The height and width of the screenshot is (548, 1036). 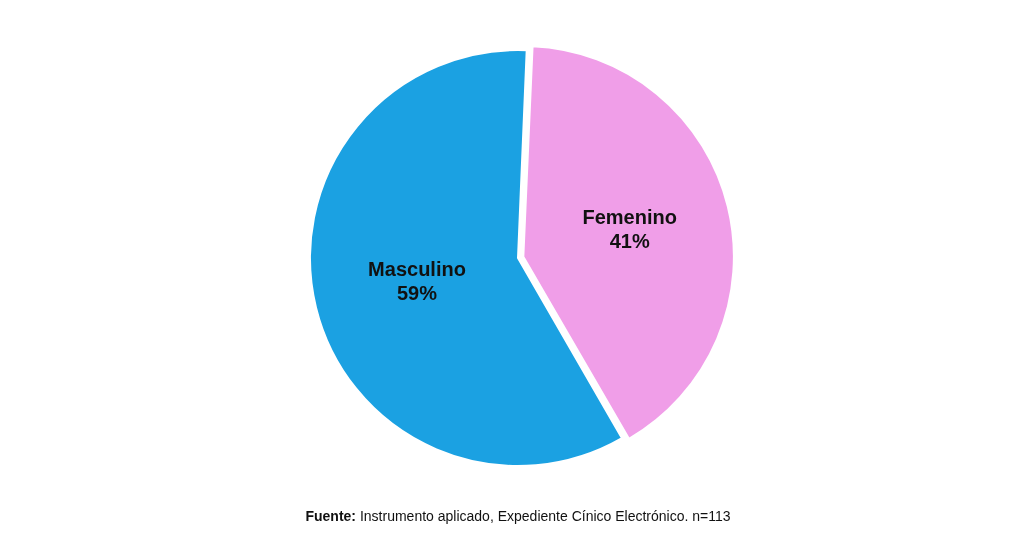 I want to click on source-note: Fuente: Instrumento aplicado, Expediente Cínico Electrónico. n=113, so click(x=518, y=516).